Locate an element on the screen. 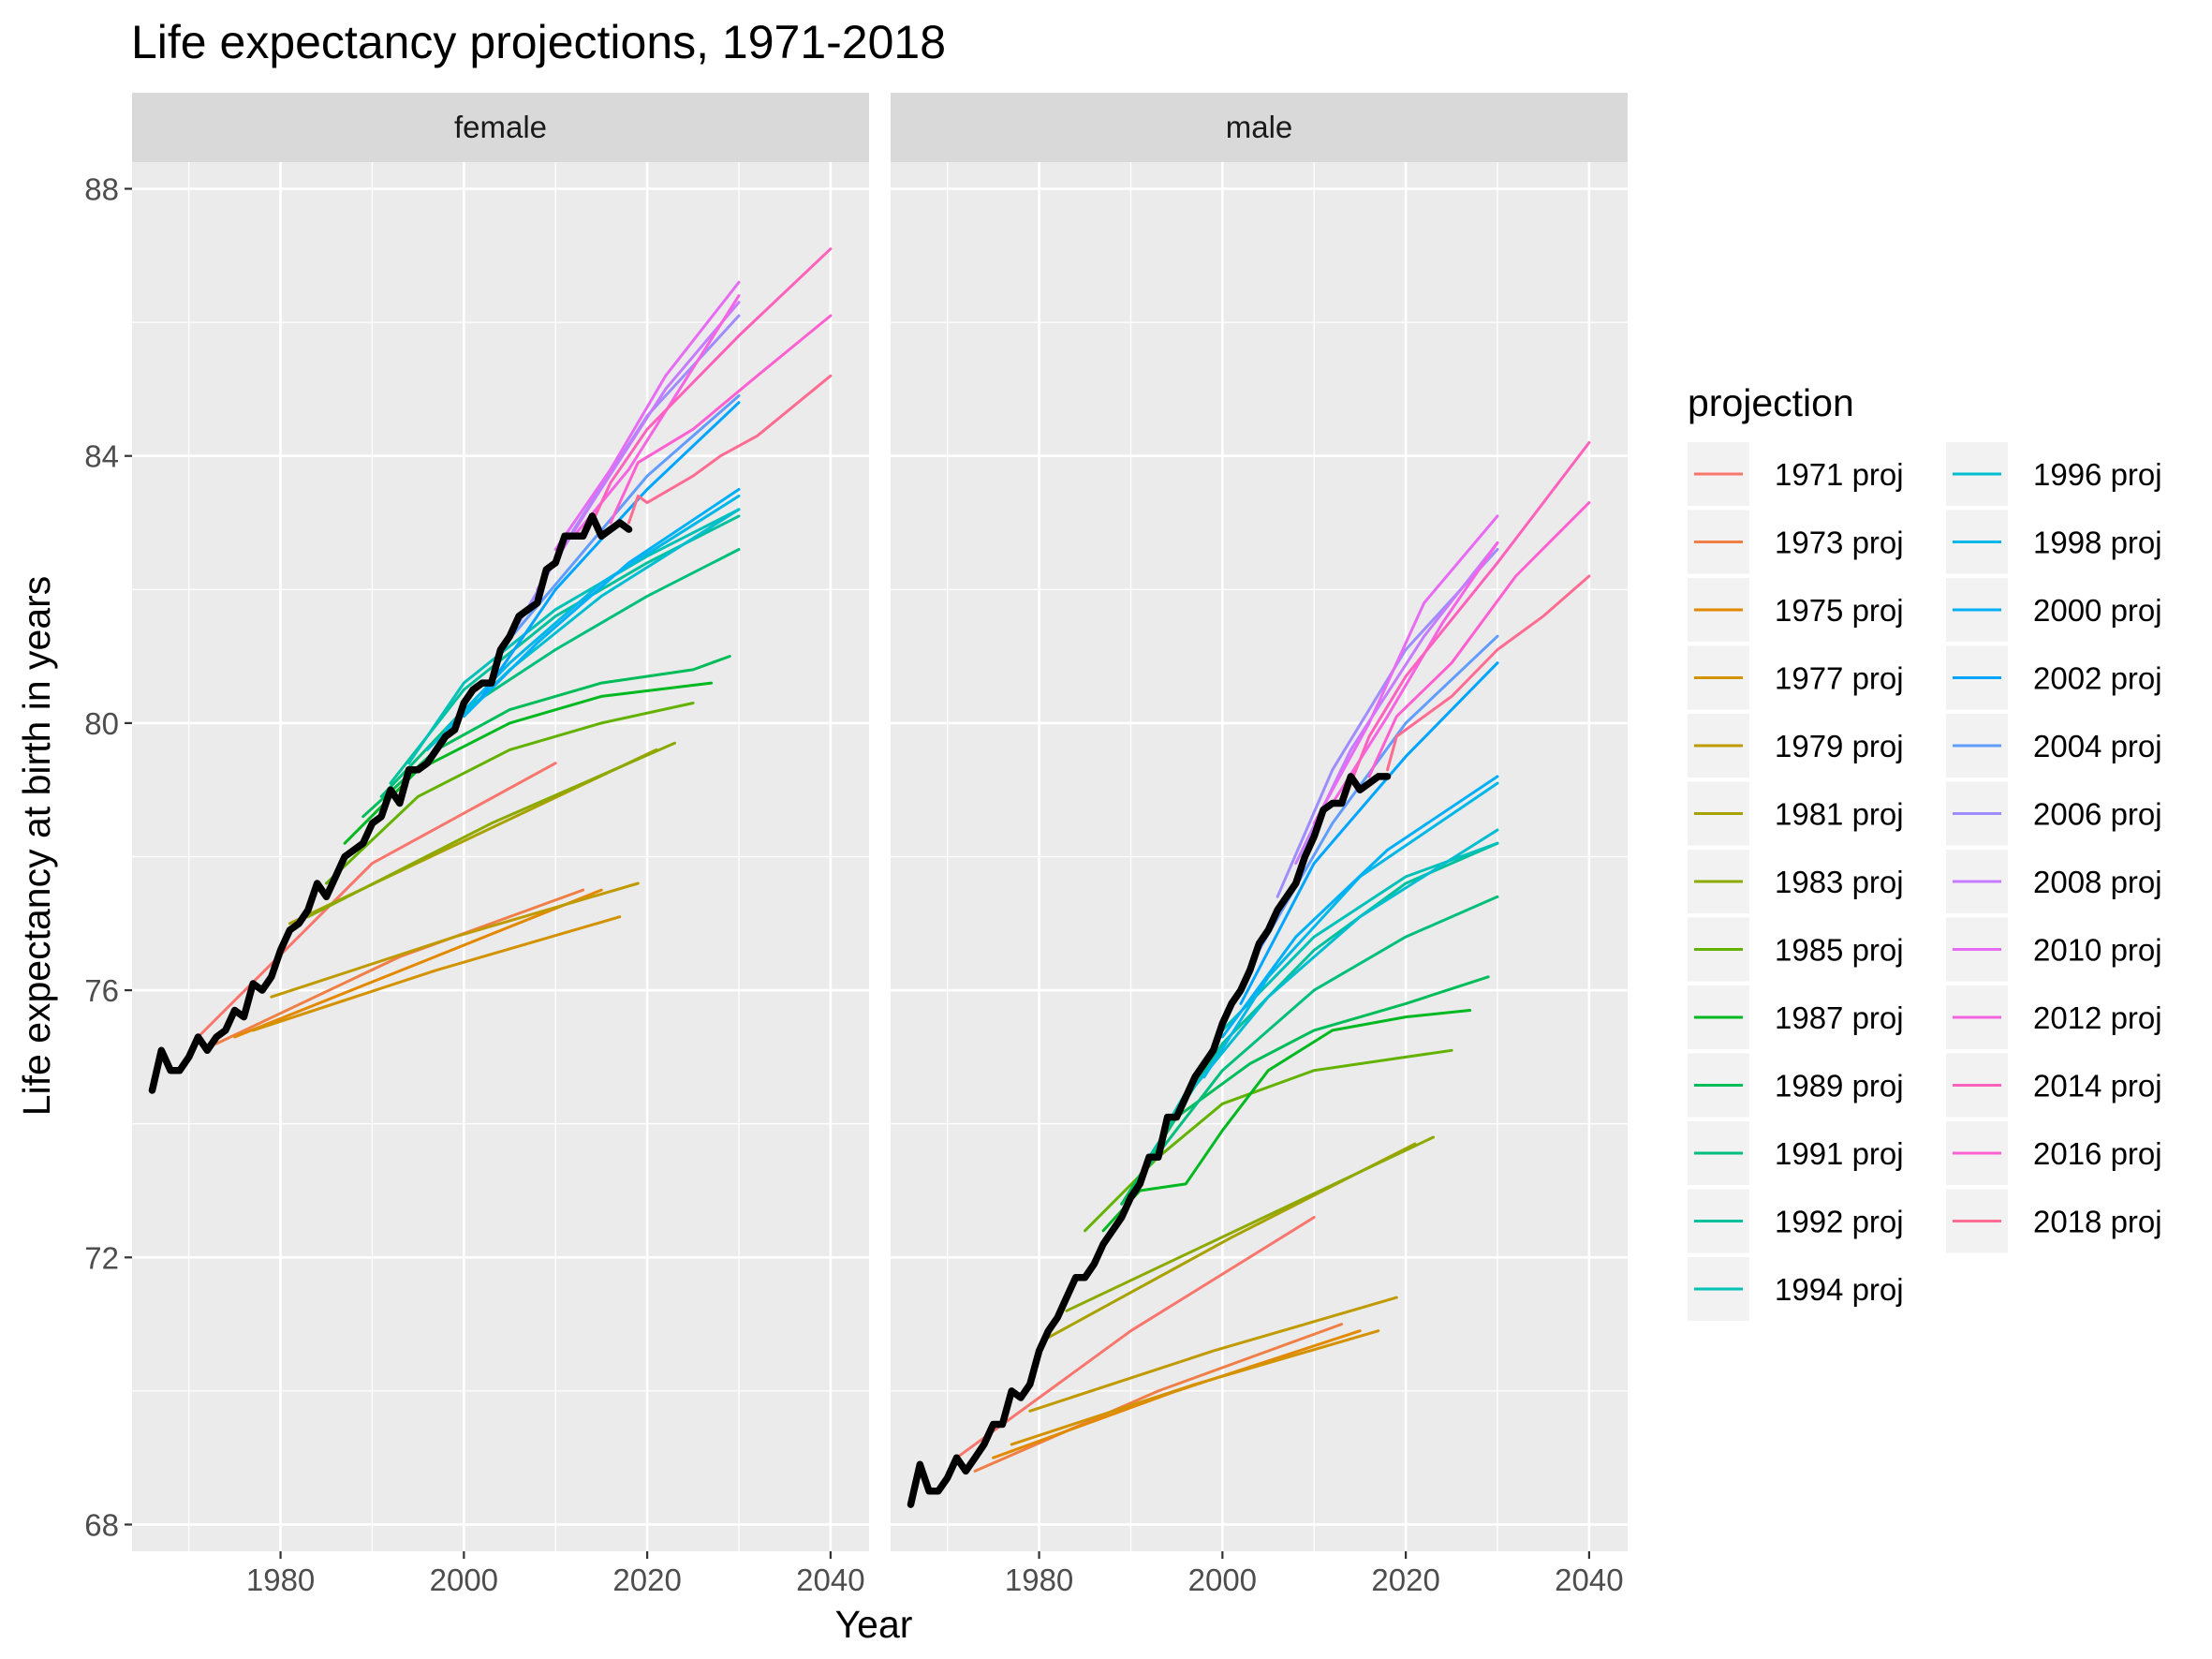  series-line-1975-proj is located at coordinates (418, 964).